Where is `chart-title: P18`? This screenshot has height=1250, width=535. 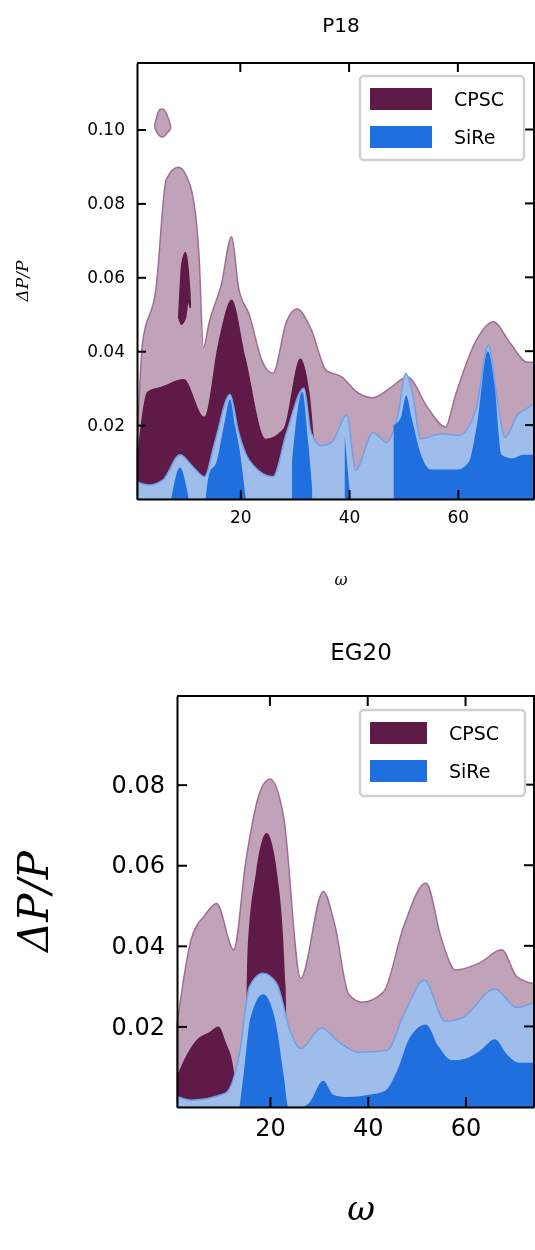
chart-title: P18 is located at coordinates (341, 25).